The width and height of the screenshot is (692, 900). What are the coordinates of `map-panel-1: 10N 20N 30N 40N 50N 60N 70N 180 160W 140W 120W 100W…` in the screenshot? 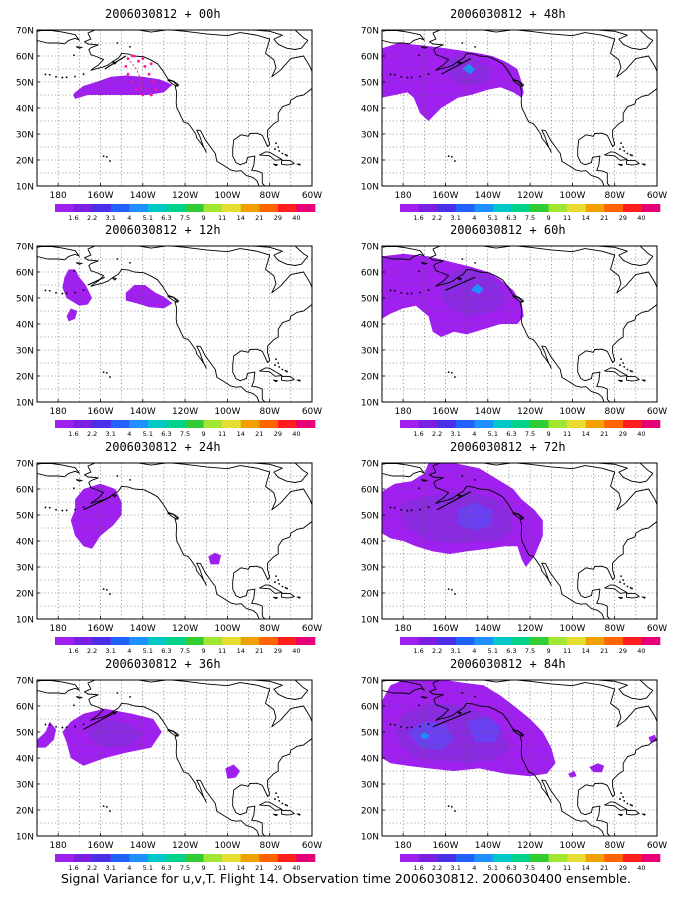 It's located at (169, 341).